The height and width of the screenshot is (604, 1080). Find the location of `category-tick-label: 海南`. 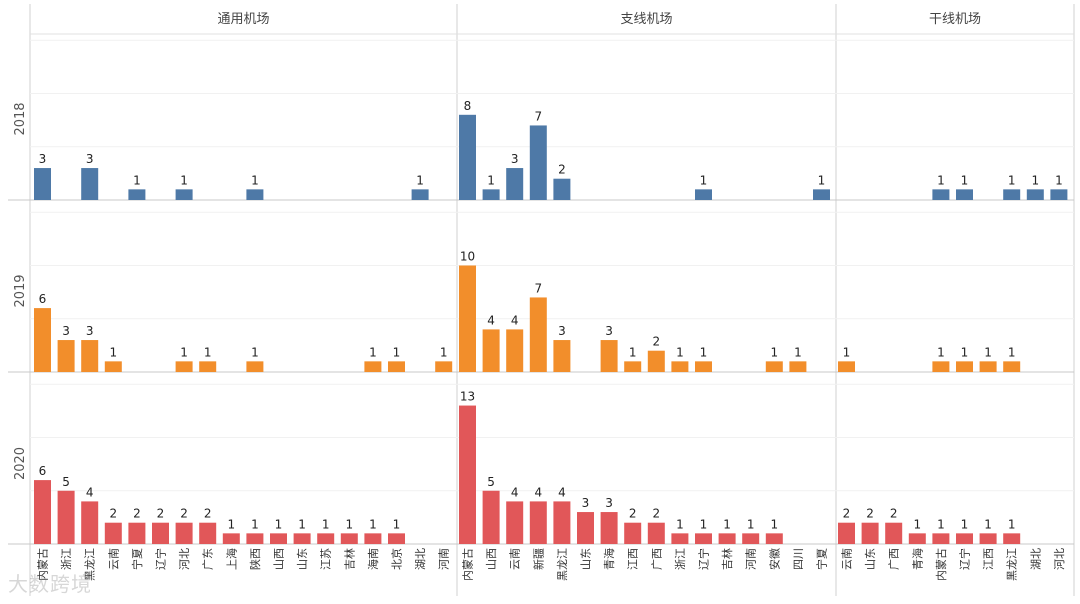

category-tick-label: 海南 is located at coordinates (373, 559).